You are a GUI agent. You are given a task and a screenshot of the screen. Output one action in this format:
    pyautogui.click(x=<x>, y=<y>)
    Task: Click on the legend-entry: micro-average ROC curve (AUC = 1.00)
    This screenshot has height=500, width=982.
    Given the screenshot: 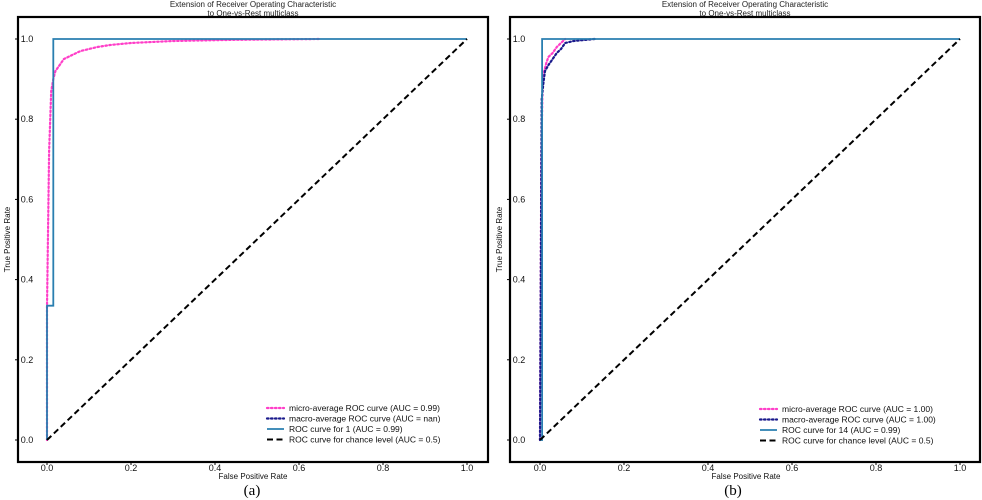 What is the action you would take?
    pyautogui.click(x=857, y=409)
    